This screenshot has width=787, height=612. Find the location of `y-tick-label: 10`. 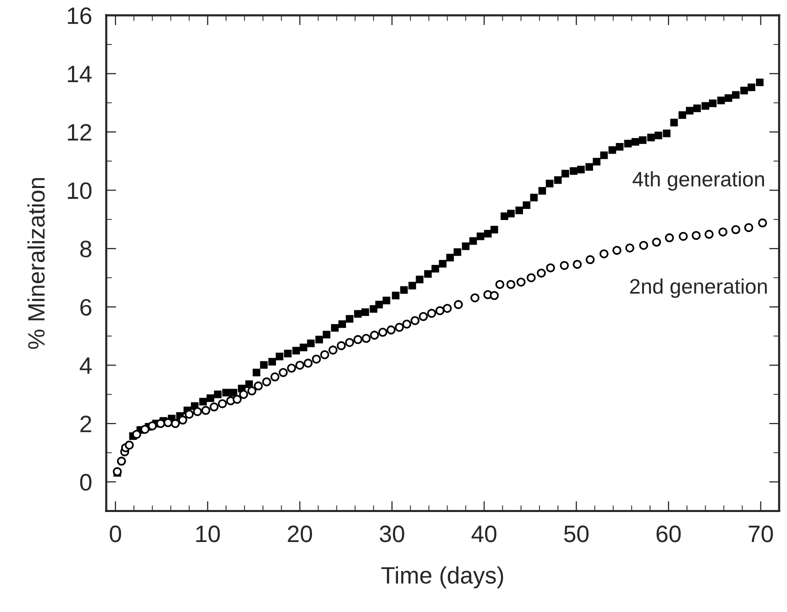

y-tick-label: 10 is located at coordinates (80, 191).